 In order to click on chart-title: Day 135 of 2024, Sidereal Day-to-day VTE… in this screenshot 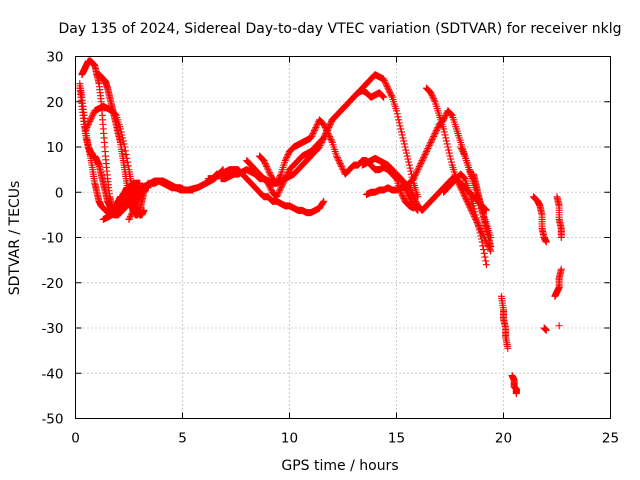, I will do `click(340, 29)`.